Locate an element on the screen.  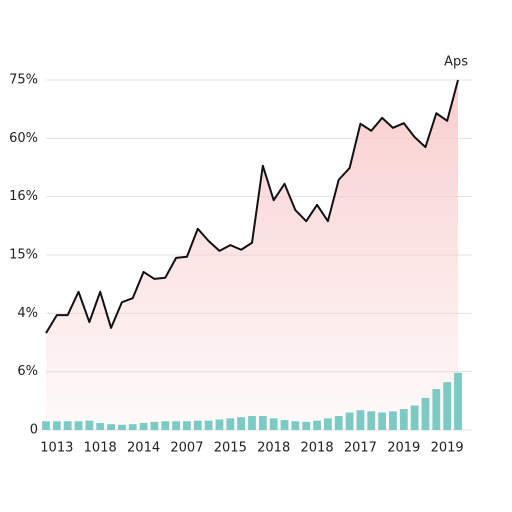
y-tick-label: 75% is located at coordinates (23, 80).